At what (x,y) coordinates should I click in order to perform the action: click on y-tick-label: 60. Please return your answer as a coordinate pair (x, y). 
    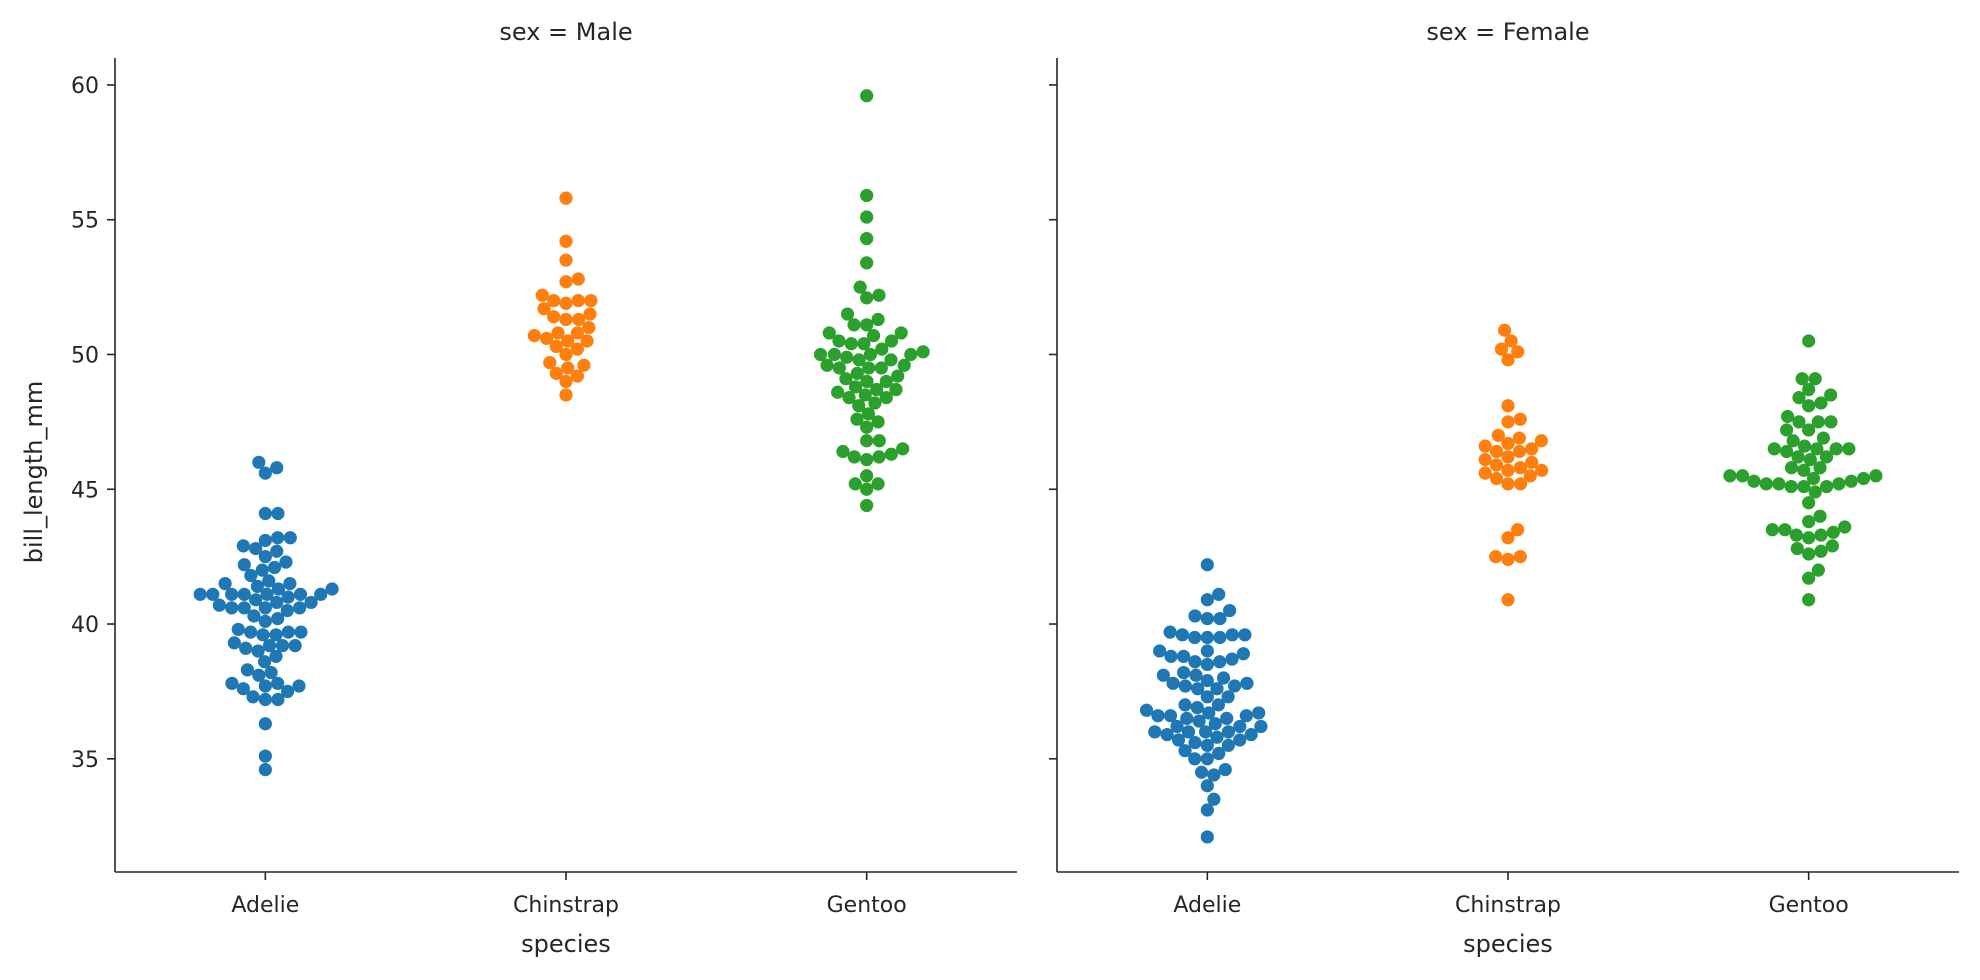
    Looking at the image, I should click on (85, 86).